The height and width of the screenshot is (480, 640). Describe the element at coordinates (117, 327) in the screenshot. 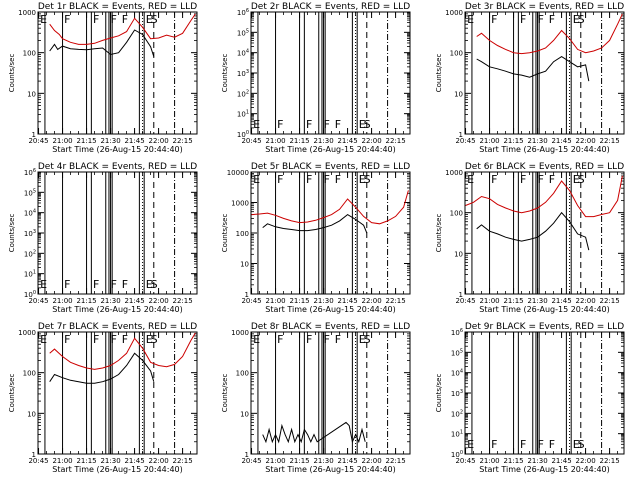

I see `panel-title: Det 7r BLACK = Events, RED = LLD` at that location.